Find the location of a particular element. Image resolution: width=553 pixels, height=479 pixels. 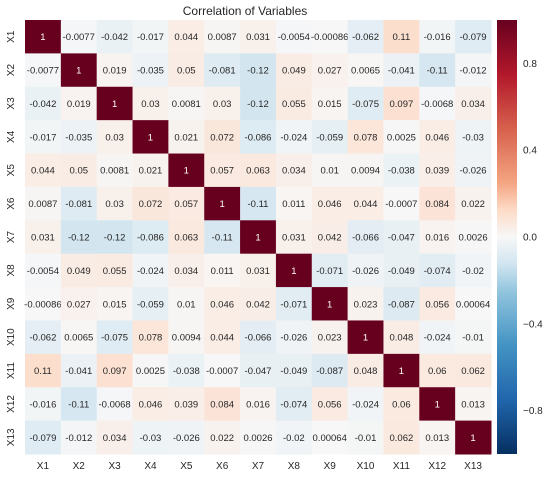

cell-value-label: -0.012 is located at coordinates (78, 438).